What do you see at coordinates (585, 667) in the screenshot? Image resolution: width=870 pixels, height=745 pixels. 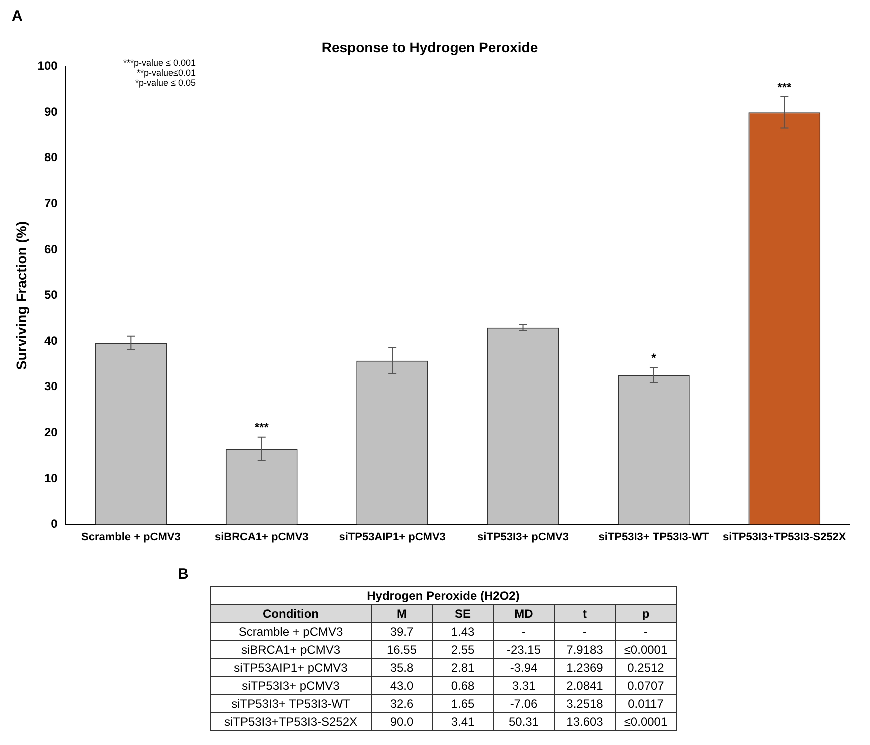 I see `text: 1.2369` at bounding box center [585, 667].